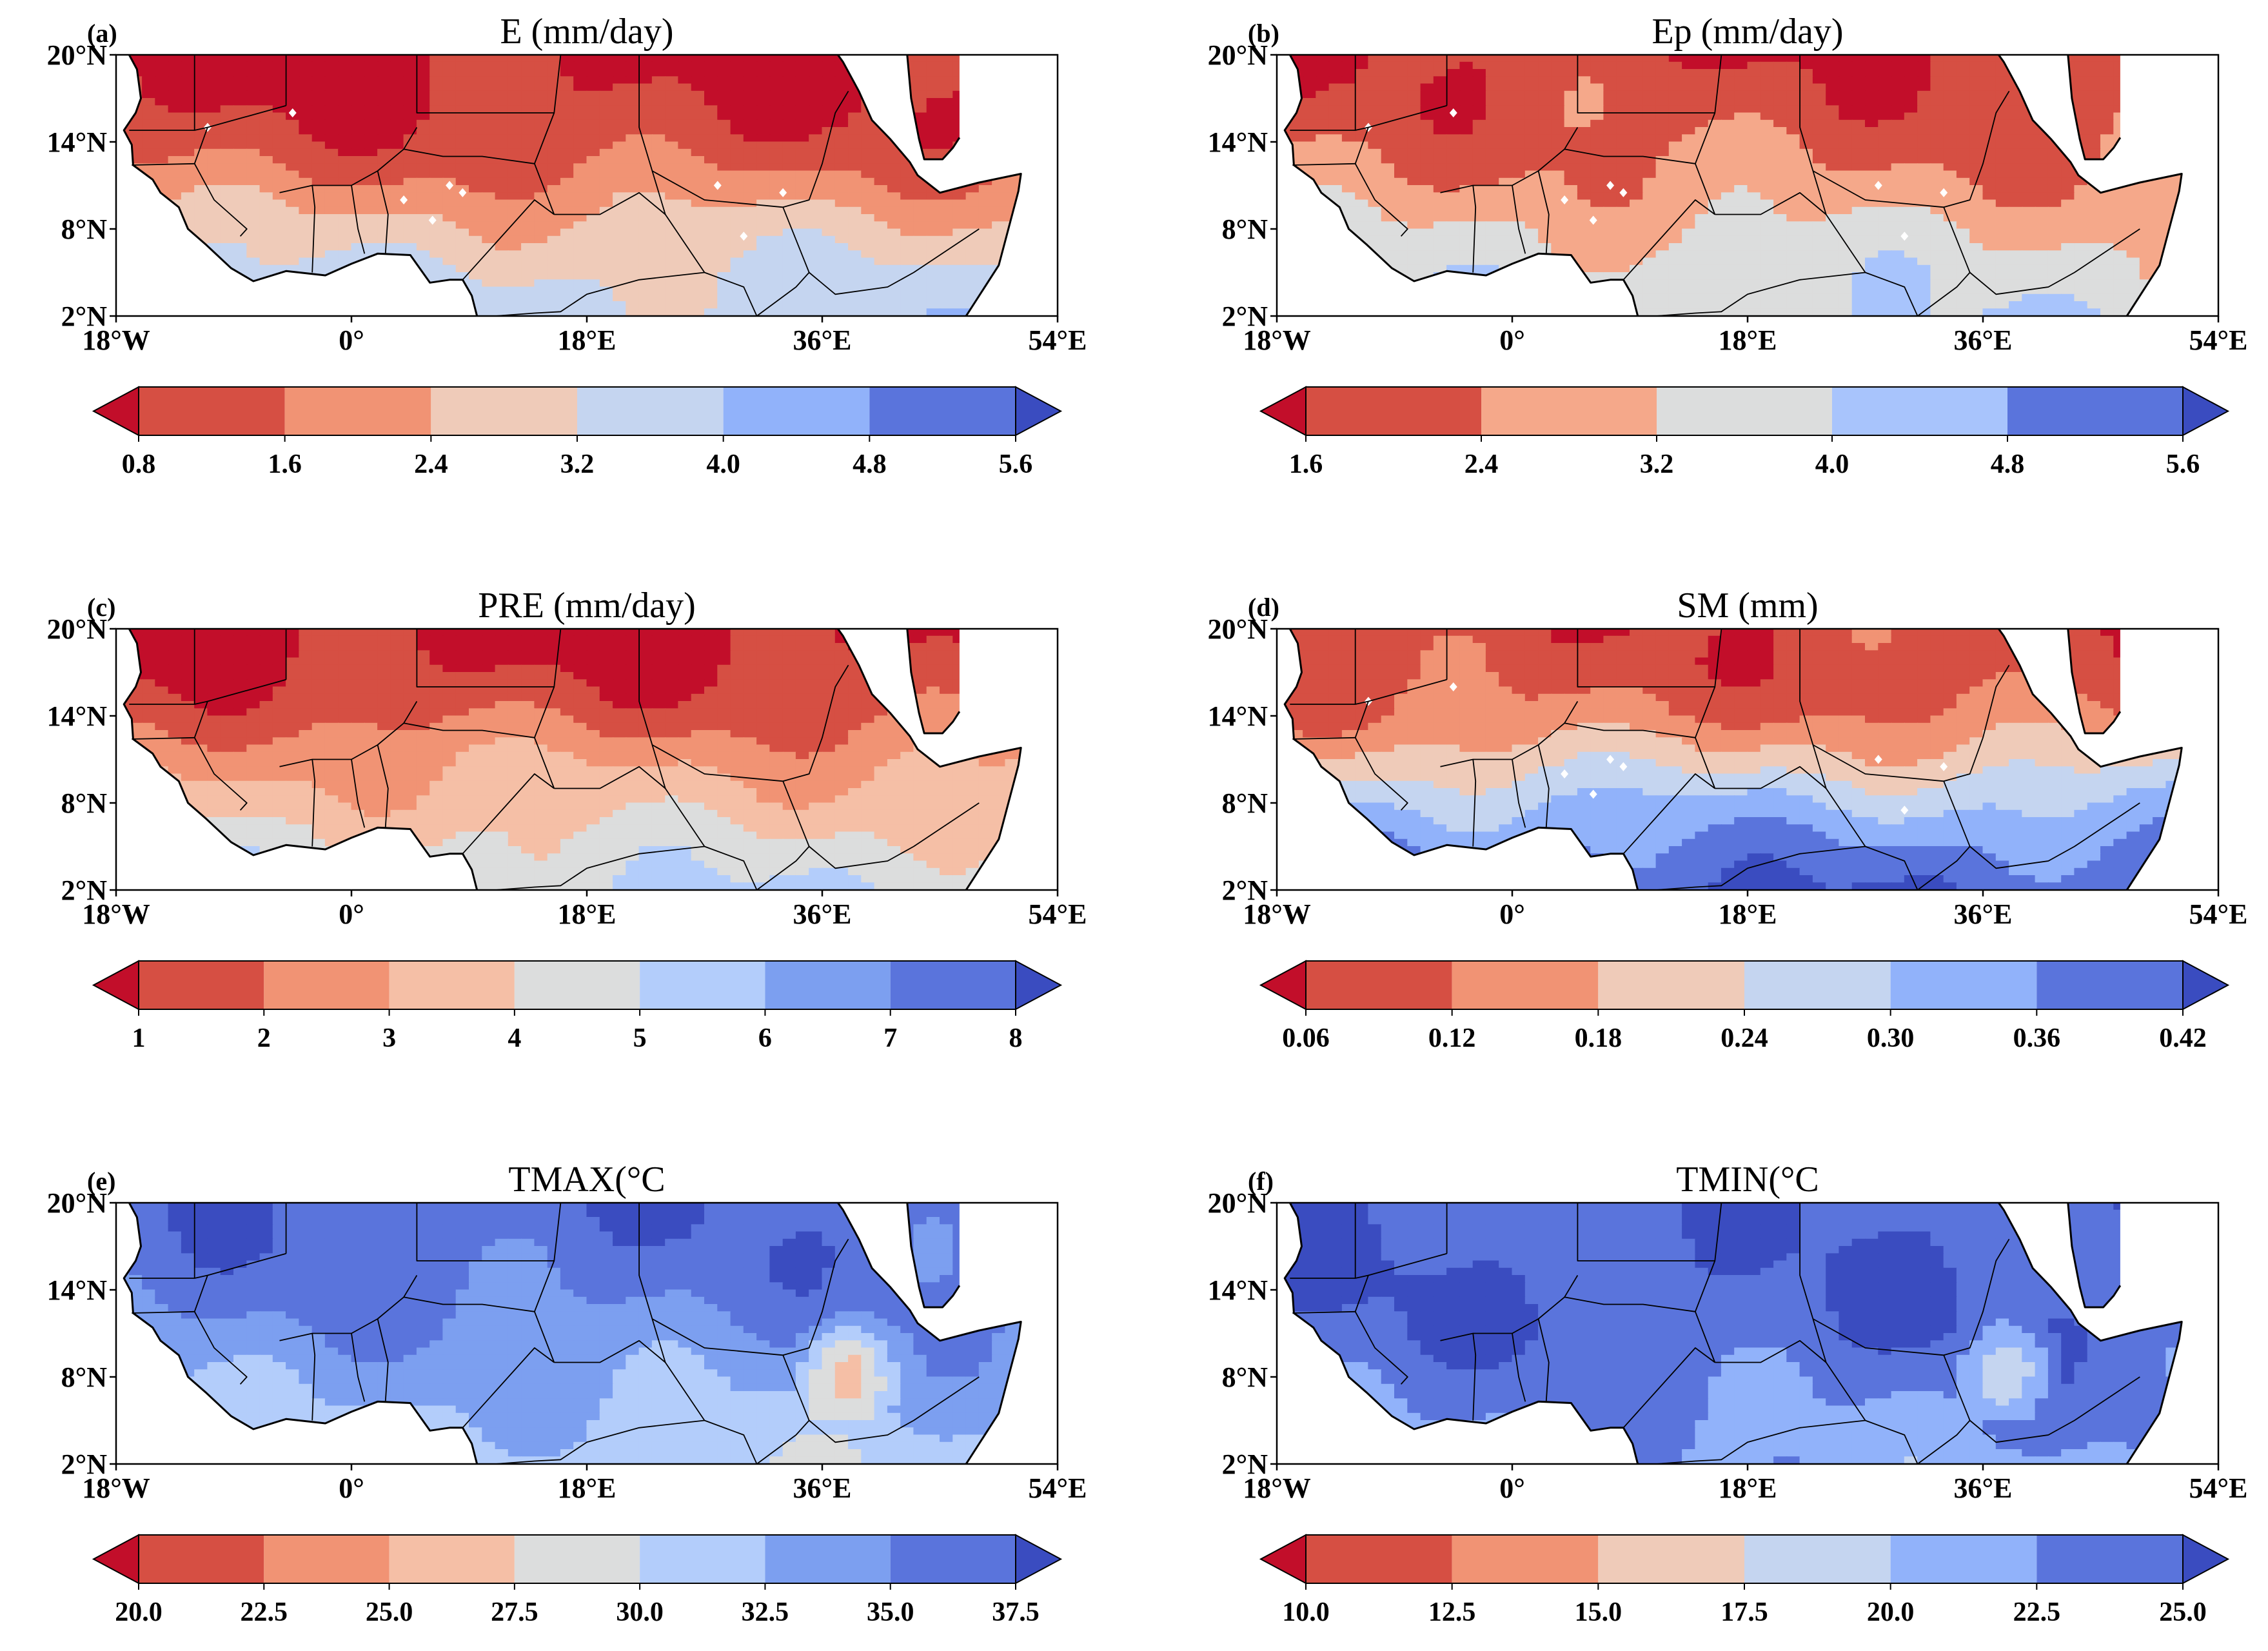 The image size is (2268, 1651). What do you see at coordinates (102, 33) in the screenshot?
I see `panel-letter: (a)` at bounding box center [102, 33].